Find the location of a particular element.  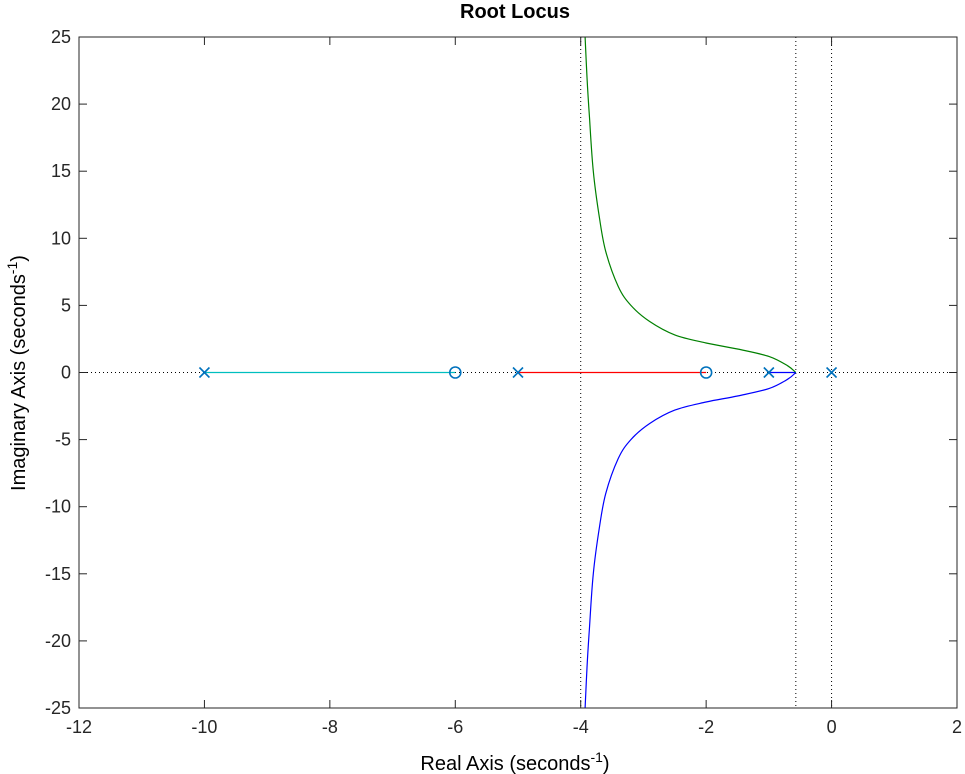

x-axis-label-exponent: -1 is located at coordinates (596, 757).